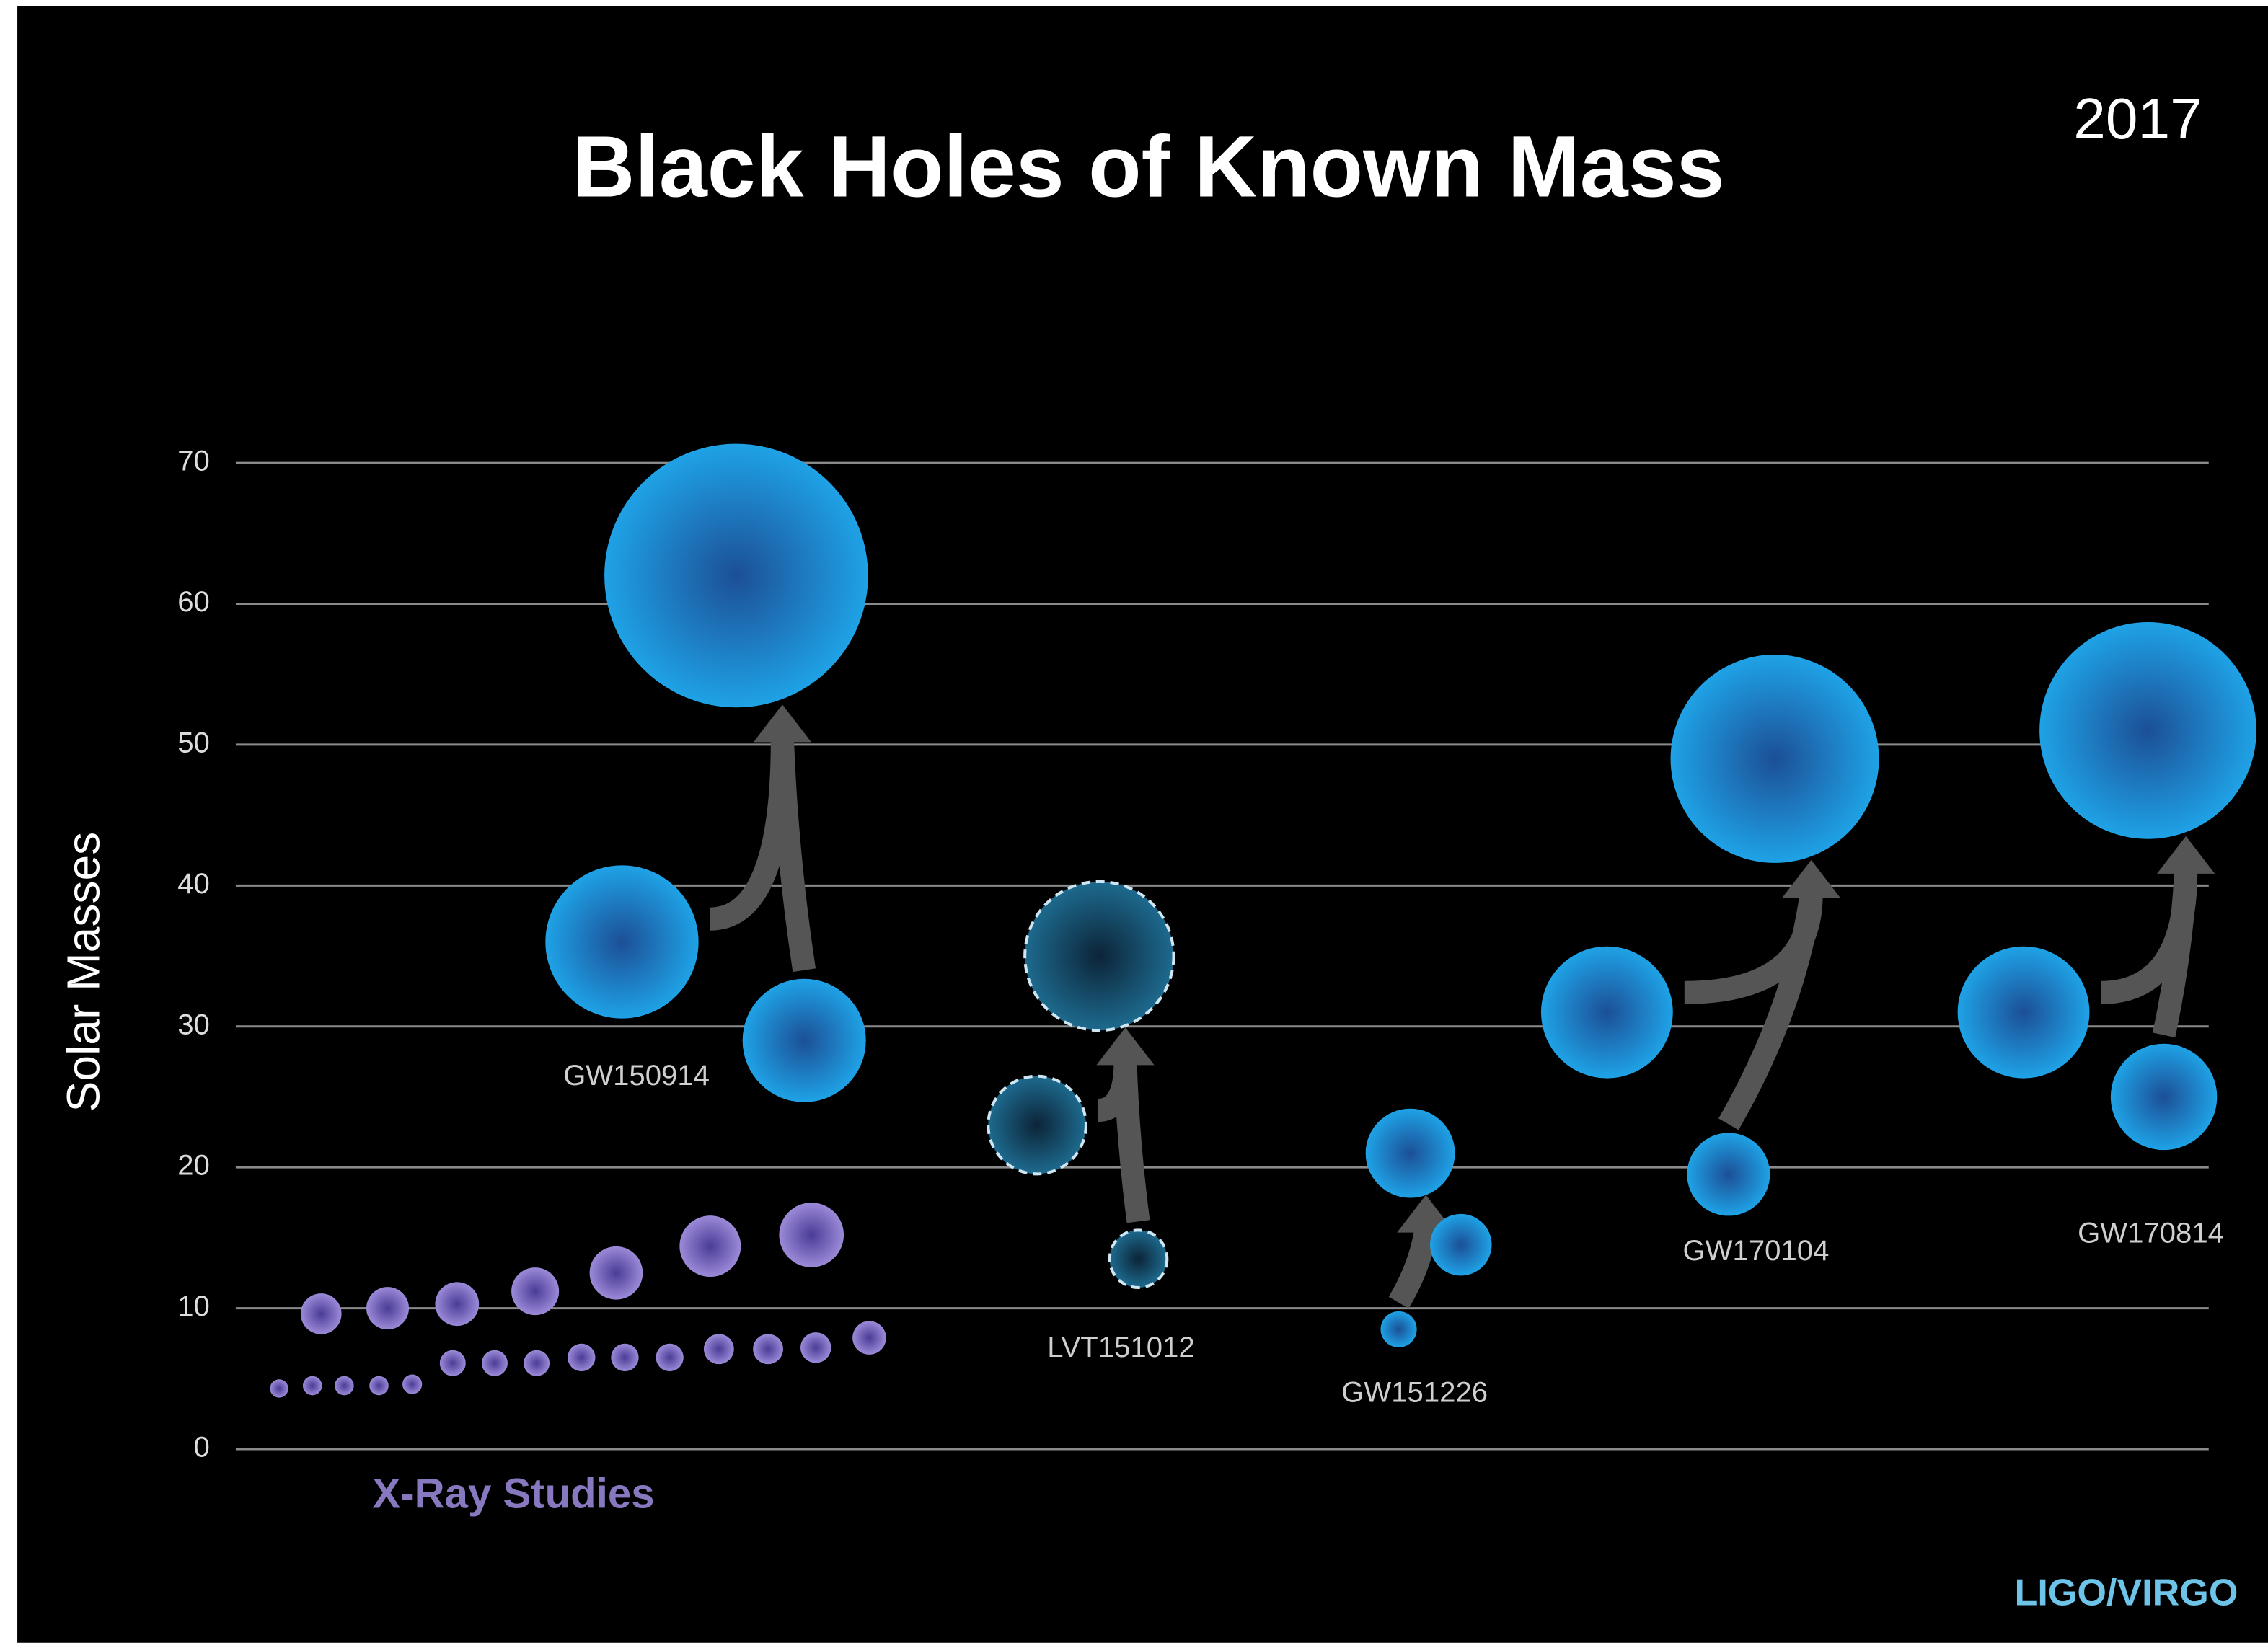  Describe the element at coordinates (193, 1024) in the screenshot. I see `y-tick-label: 30` at that location.